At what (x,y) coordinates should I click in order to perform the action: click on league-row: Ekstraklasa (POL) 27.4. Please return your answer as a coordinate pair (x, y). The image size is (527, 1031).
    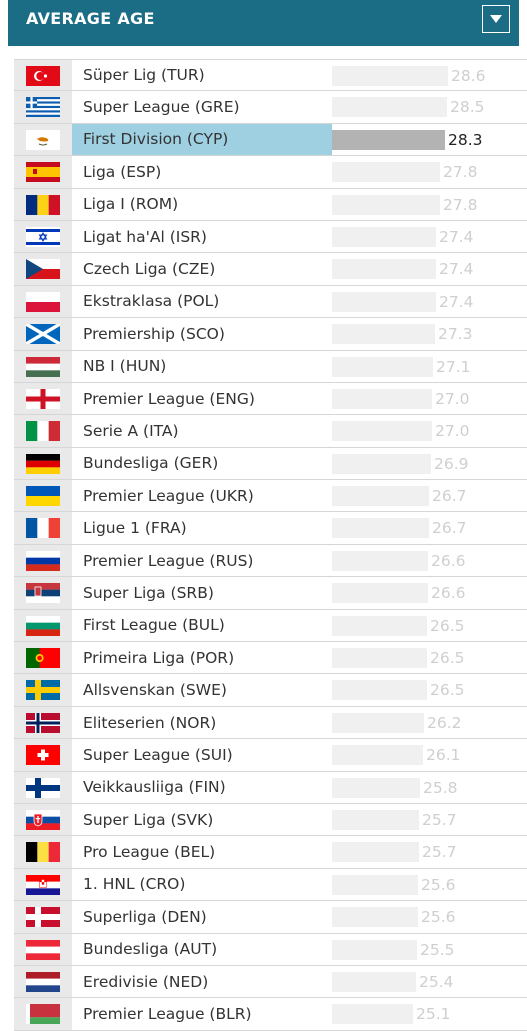
    Looking at the image, I should click on (270, 302).